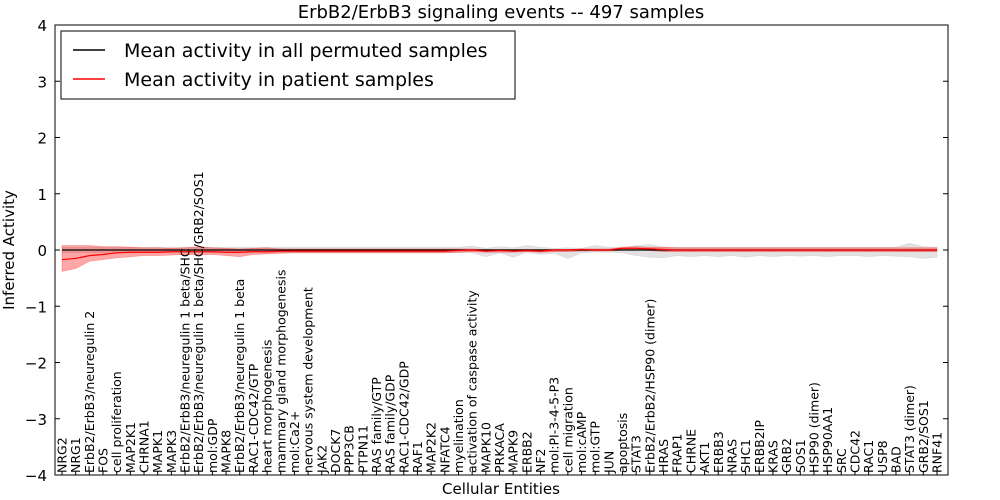 Image resolution: width=1000 pixels, height=500 pixels. What do you see at coordinates (36, 476) in the screenshot?
I see `y-tick-label: −4` at bounding box center [36, 476].